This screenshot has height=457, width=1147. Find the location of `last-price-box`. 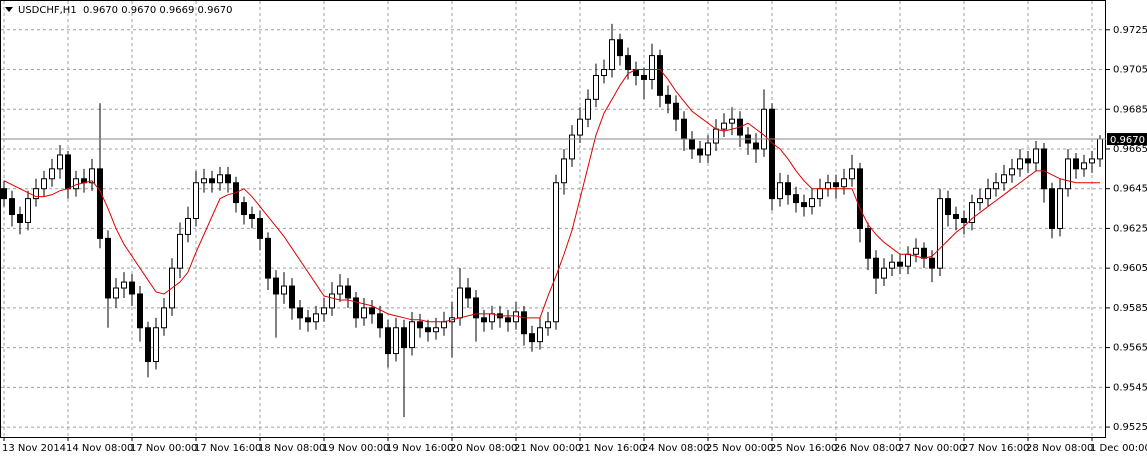

last-price-box is located at coordinates (1127, 139).